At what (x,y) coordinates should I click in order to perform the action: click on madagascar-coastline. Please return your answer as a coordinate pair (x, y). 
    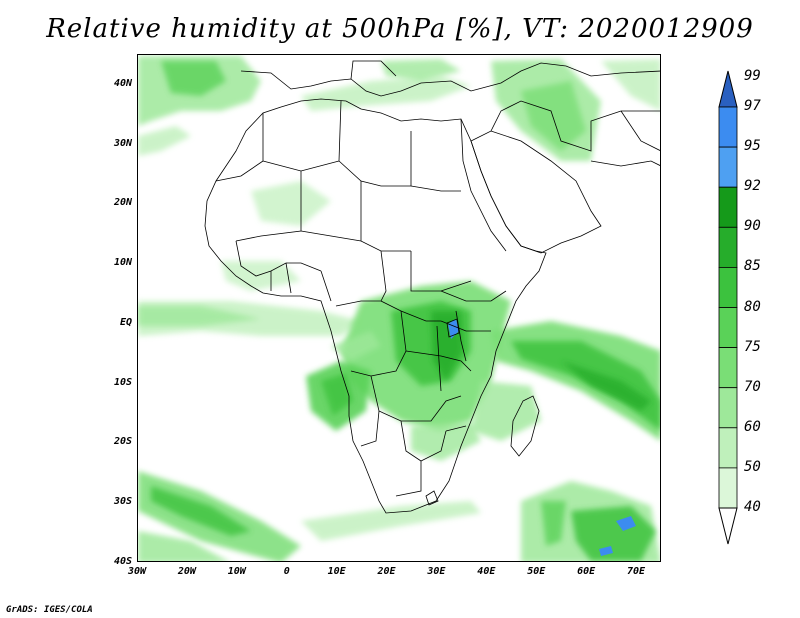
    Looking at the image, I should click on (525, 426).